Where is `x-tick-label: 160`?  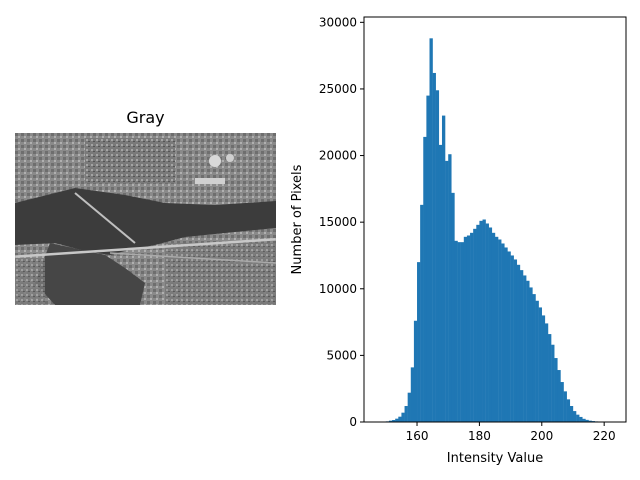
x-tick-label: 160 is located at coordinates (417, 436).